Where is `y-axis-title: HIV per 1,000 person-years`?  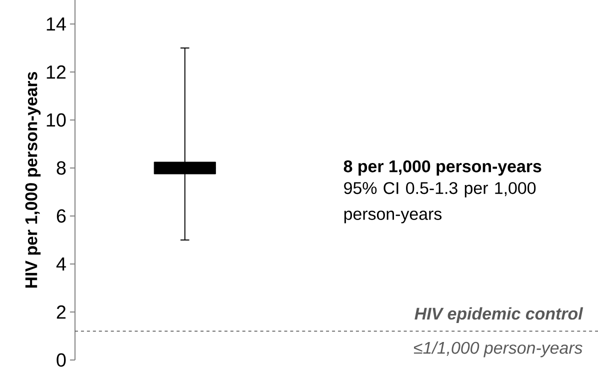 y-axis-title: HIV per 1,000 person-years is located at coordinates (33, 180).